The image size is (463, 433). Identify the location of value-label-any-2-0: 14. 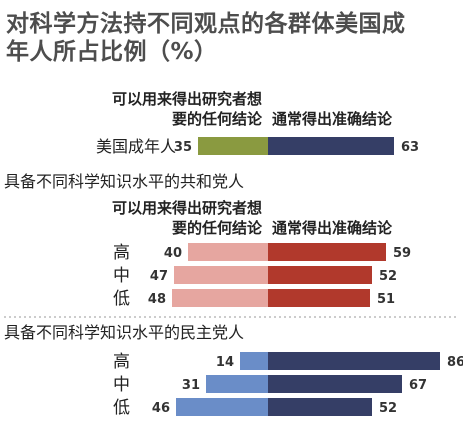
(225, 362).